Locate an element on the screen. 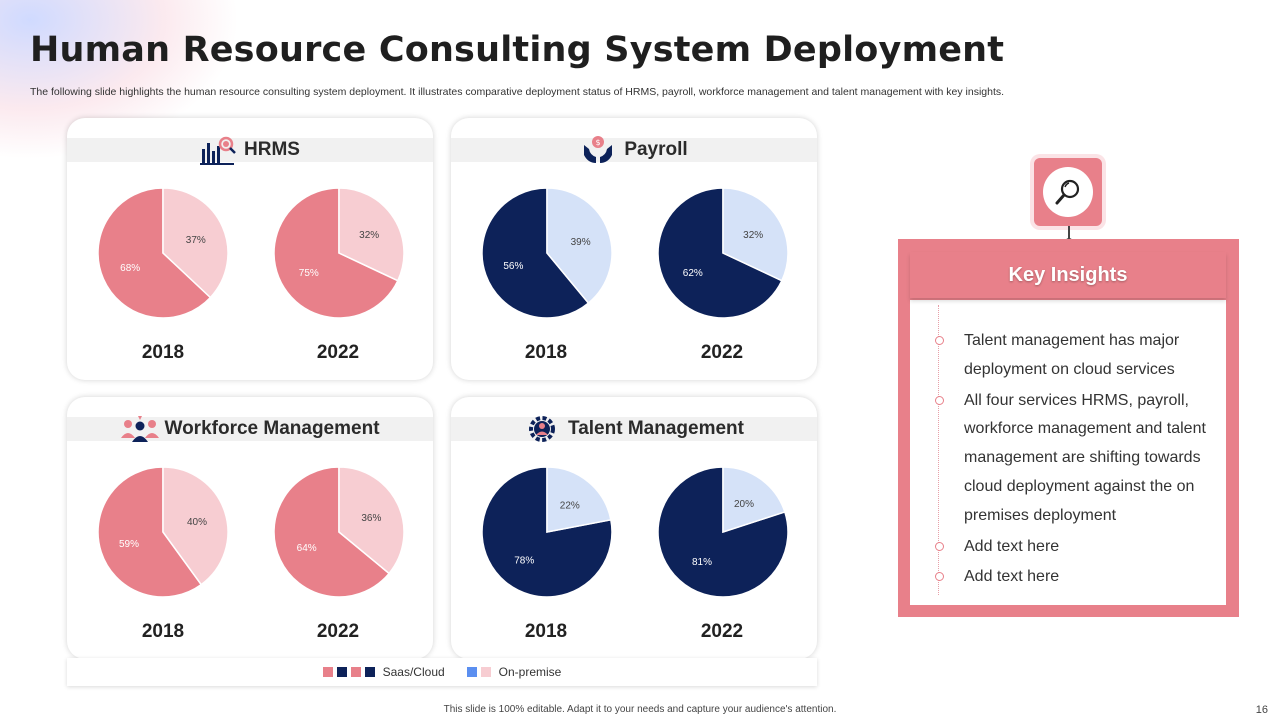 This screenshot has width=1280, height=720. workforce-year-2018: 2018 is located at coordinates (163, 631).